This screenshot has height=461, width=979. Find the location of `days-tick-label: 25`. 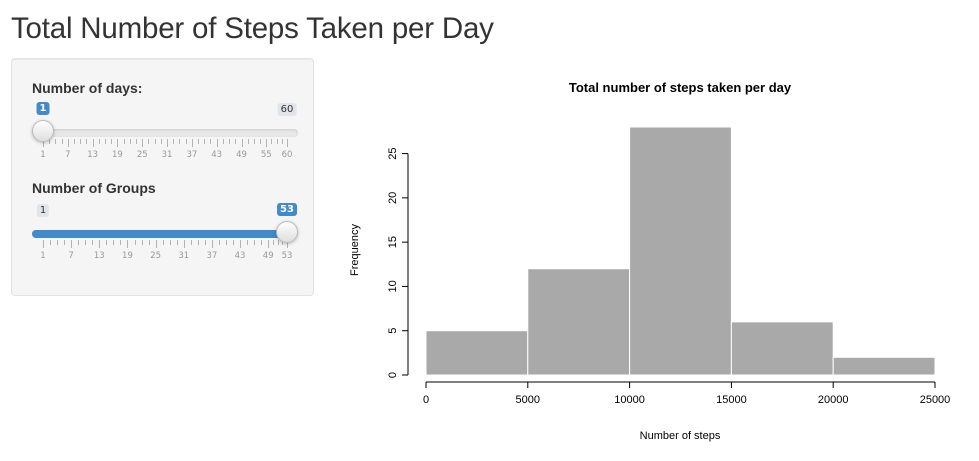

days-tick-label: 25 is located at coordinates (142, 155).